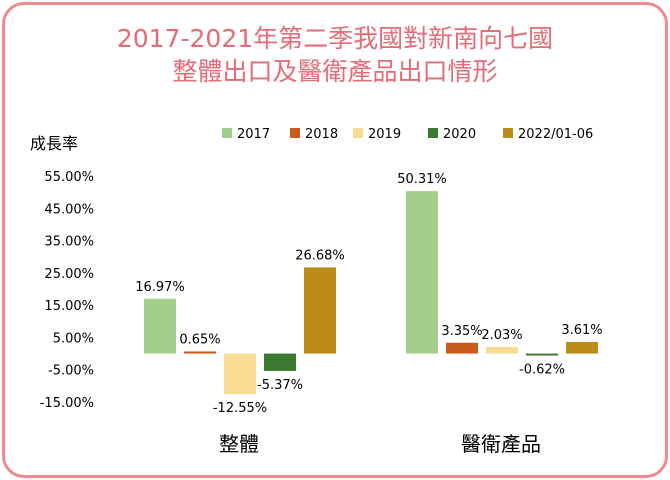 The height and width of the screenshot is (480, 670). What do you see at coordinates (335, 38) in the screenshot?
I see `chart-title-line-1: 2017-2021年第二季我國對新南向七國` at bounding box center [335, 38].